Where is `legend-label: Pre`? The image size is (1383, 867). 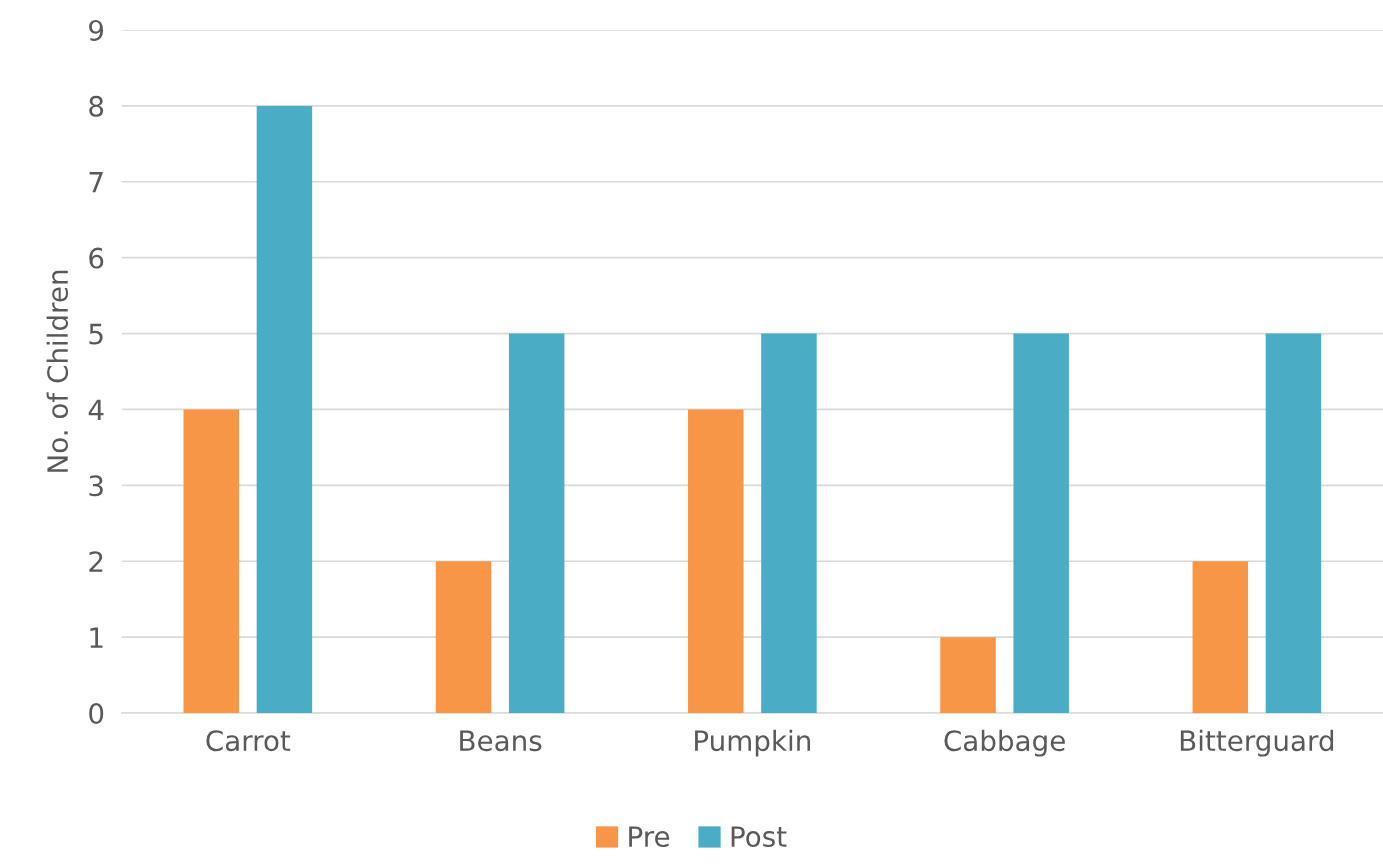 legend-label: Pre is located at coordinates (649, 837).